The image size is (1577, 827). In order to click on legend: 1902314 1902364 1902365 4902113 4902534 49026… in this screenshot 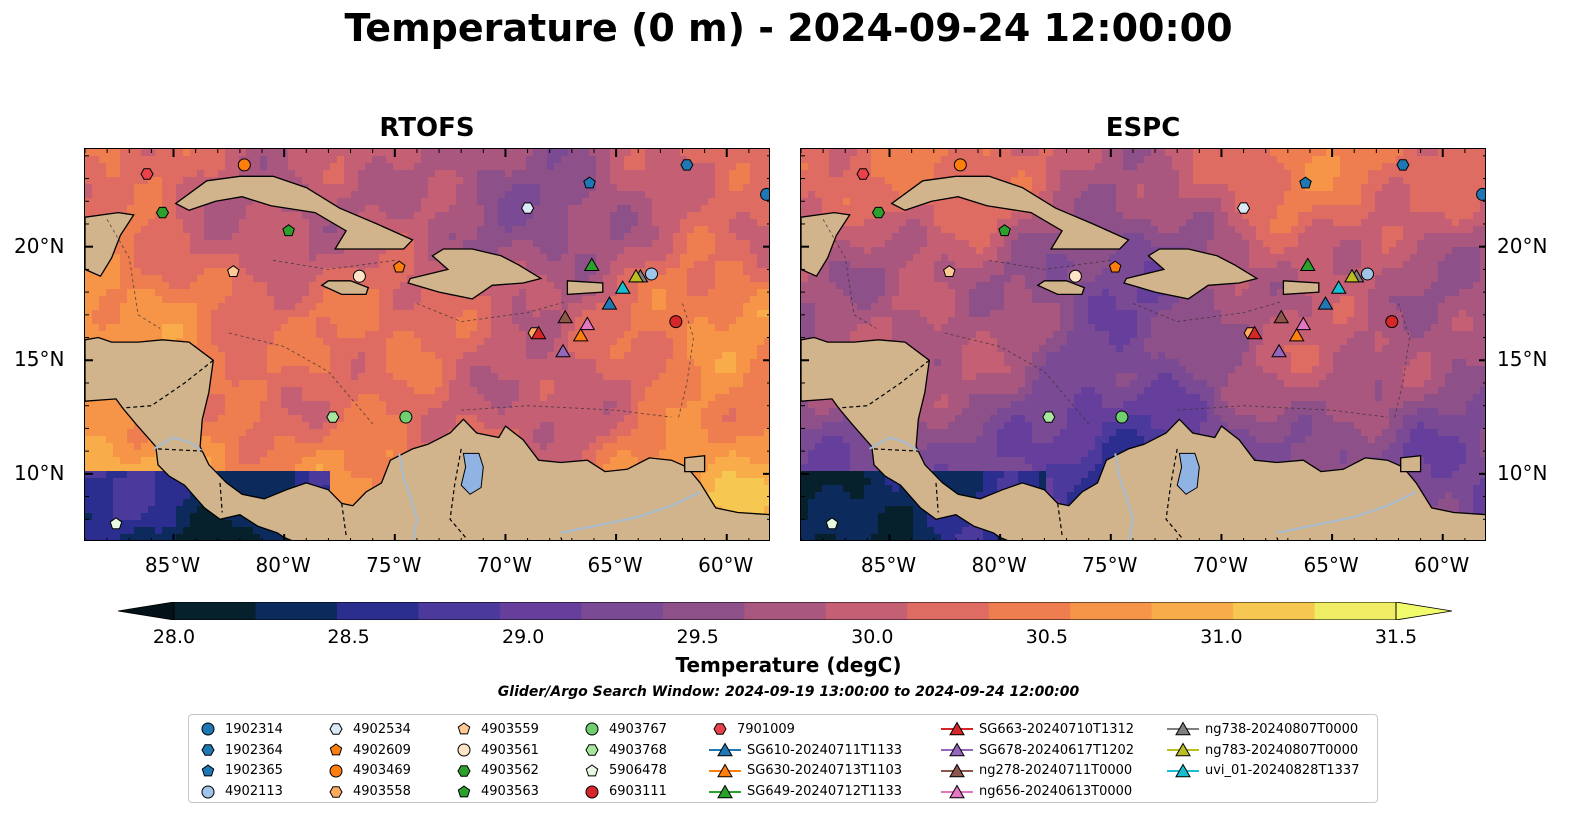, I will do `click(783, 758)`.